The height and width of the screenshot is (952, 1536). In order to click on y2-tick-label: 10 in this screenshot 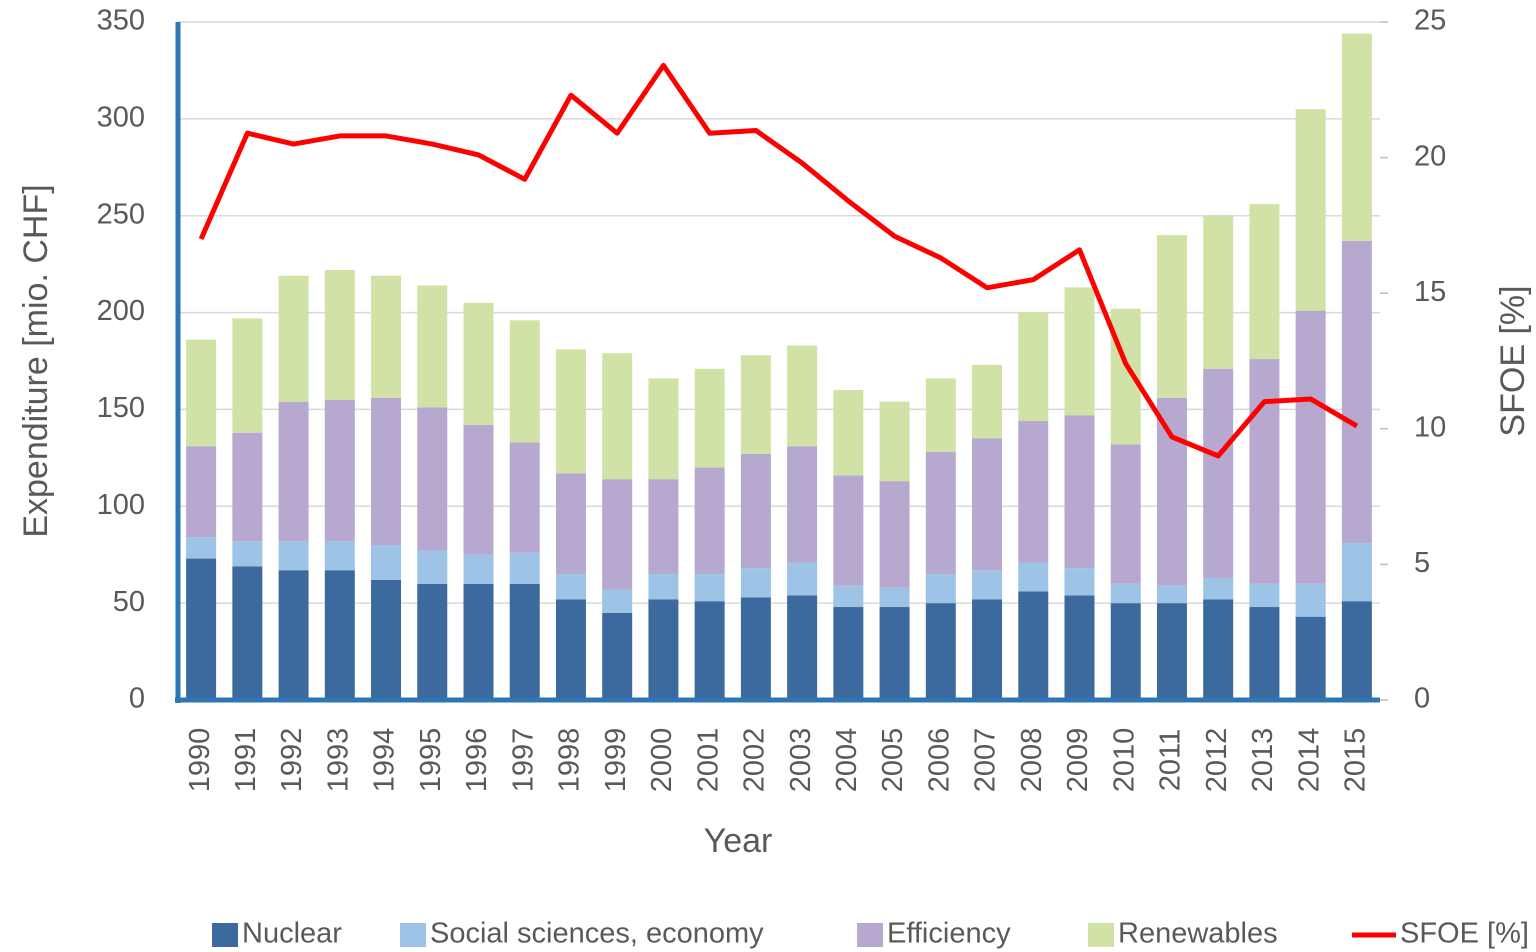, I will do `click(1430, 427)`.